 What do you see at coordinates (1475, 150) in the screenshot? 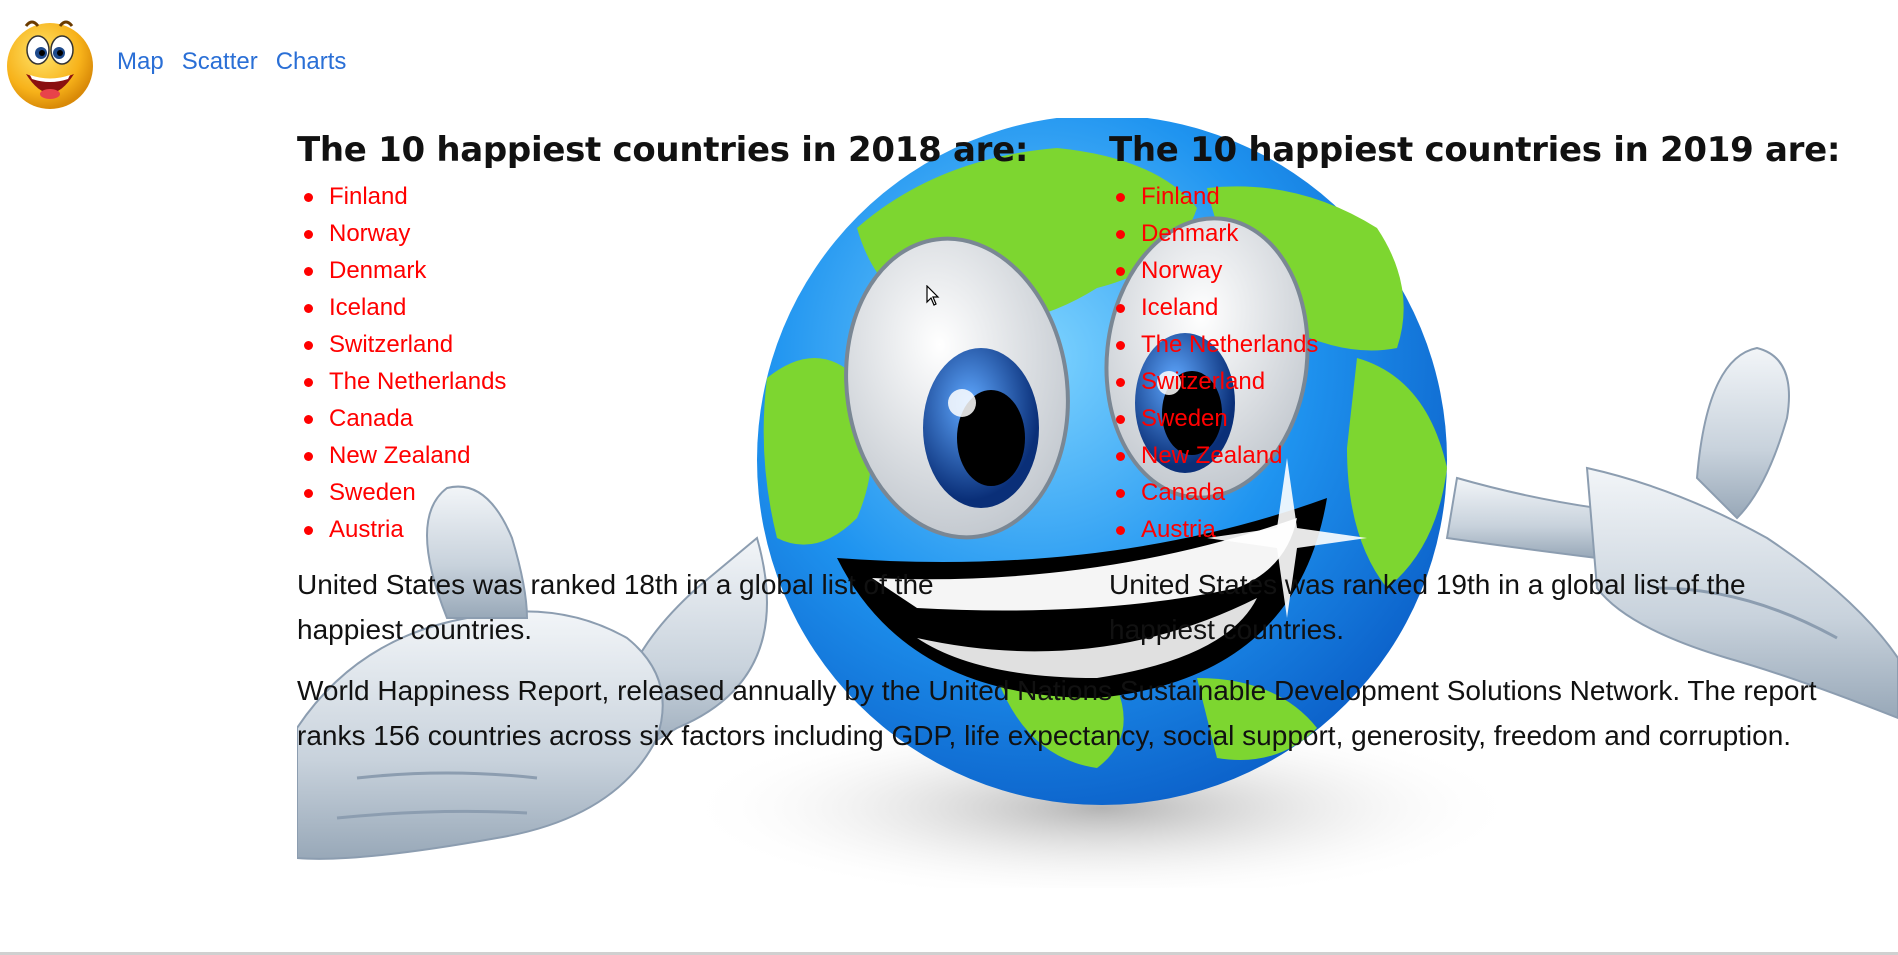
I see `heading-2019: The 10 happiest countries in 2019 are:` at bounding box center [1475, 150].